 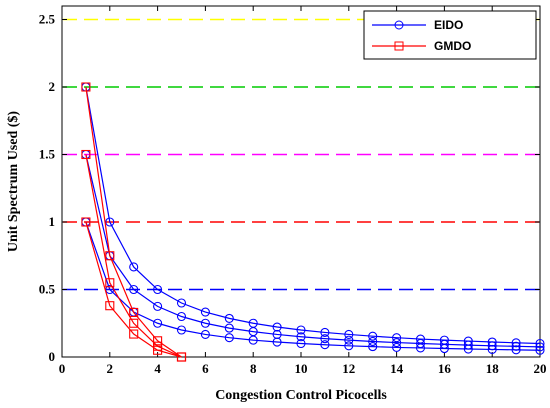 What do you see at coordinates (52, 86) in the screenshot?
I see `y-tick-label: 2` at bounding box center [52, 86].